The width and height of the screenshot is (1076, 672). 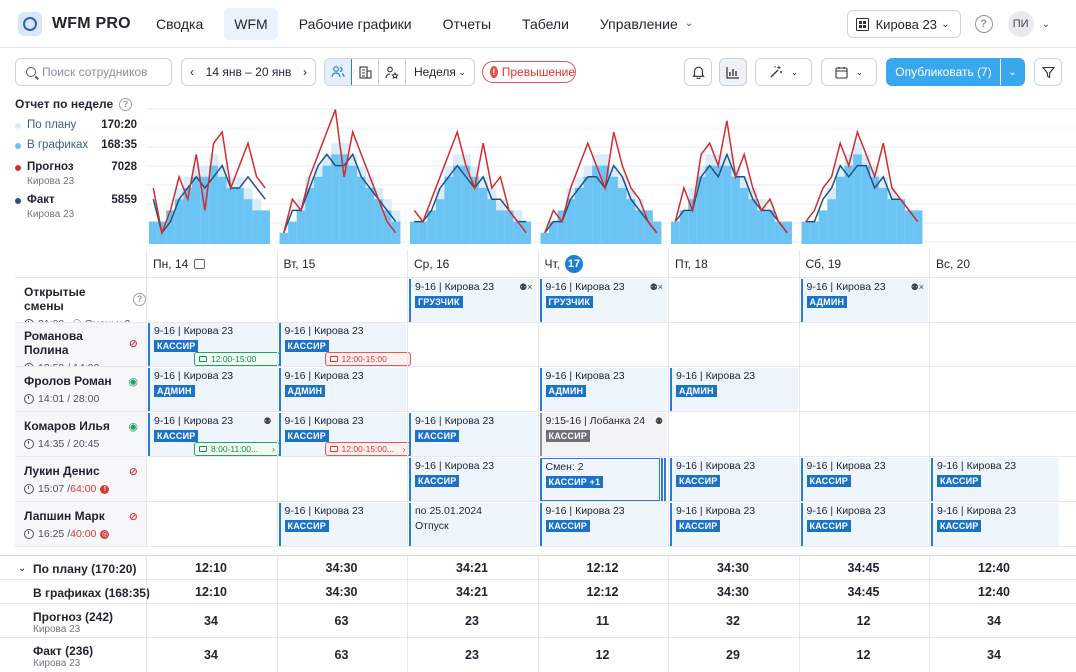 What do you see at coordinates (392, 72) in the screenshot?
I see `roles-view-button` at bounding box center [392, 72].